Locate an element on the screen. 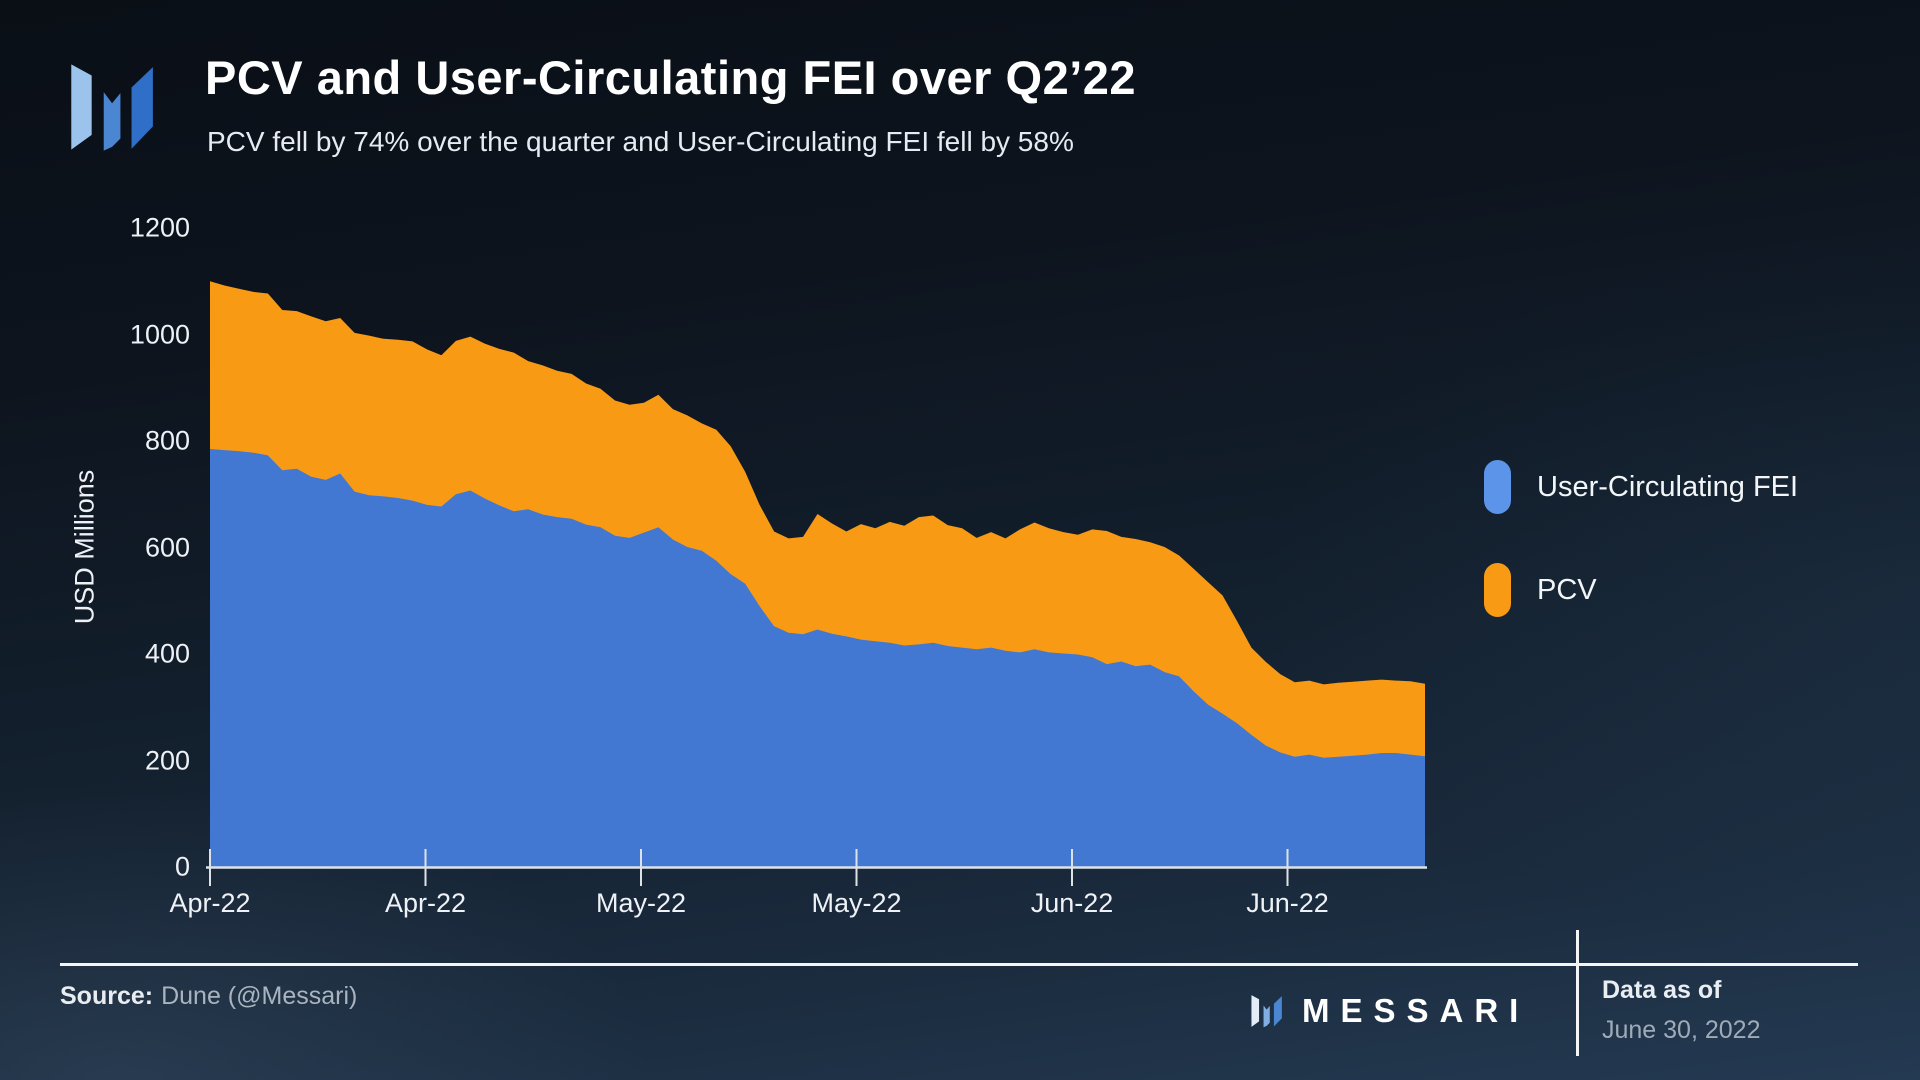 This screenshot has height=1080, width=1920. y-tick-label: 1200 is located at coordinates (159, 227).